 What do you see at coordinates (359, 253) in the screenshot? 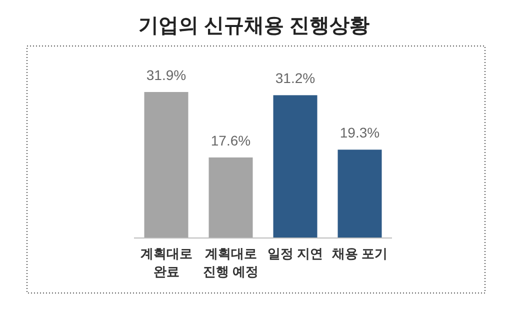
I see `x-tick-label: 채용 포기` at bounding box center [359, 253].